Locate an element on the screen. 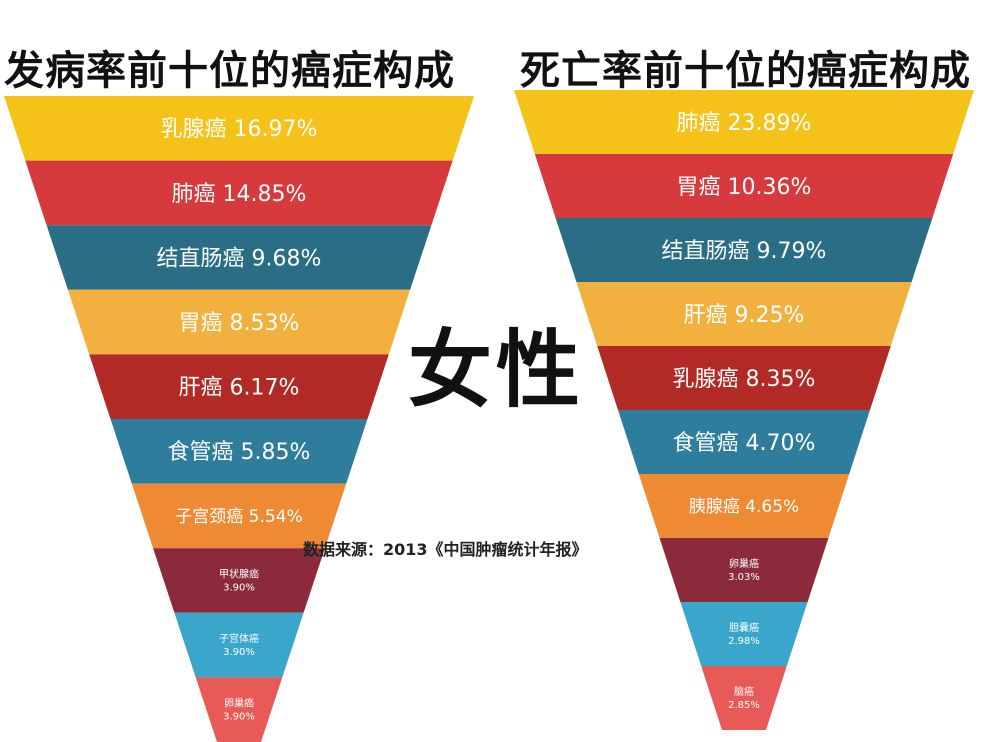 The width and height of the screenshot is (1000, 742). segment-label-mortality-3: 结直肠癌 9.79% is located at coordinates (744, 251).